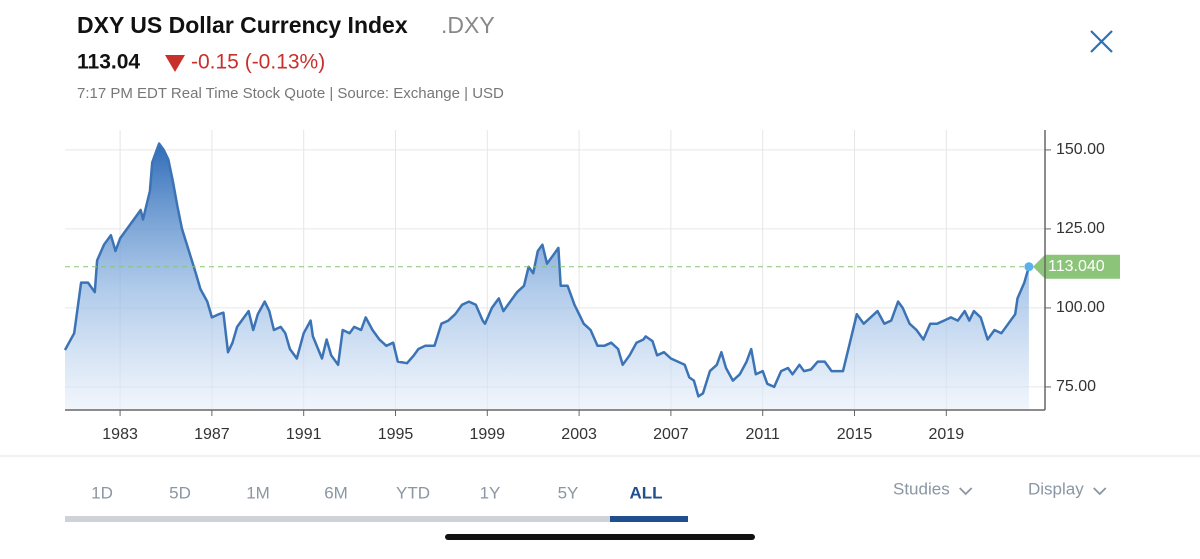 This screenshot has width=1200, height=559. What do you see at coordinates (579, 434) in the screenshot?
I see `x-tick-label: 2003` at bounding box center [579, 434].